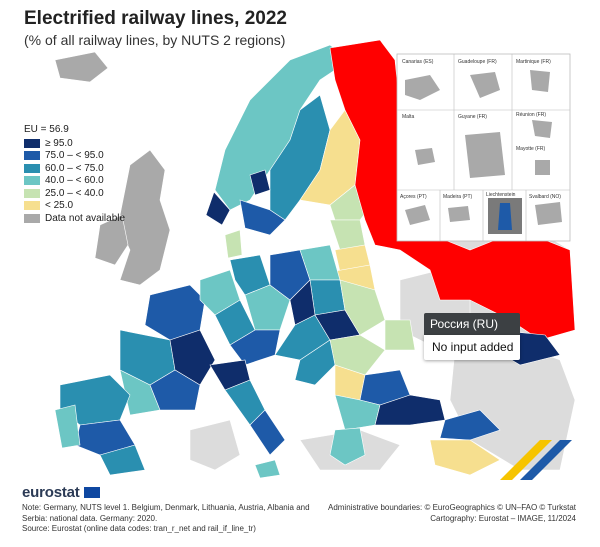  I want to click on inset-title: Canarias (ES), so click(418, 62).